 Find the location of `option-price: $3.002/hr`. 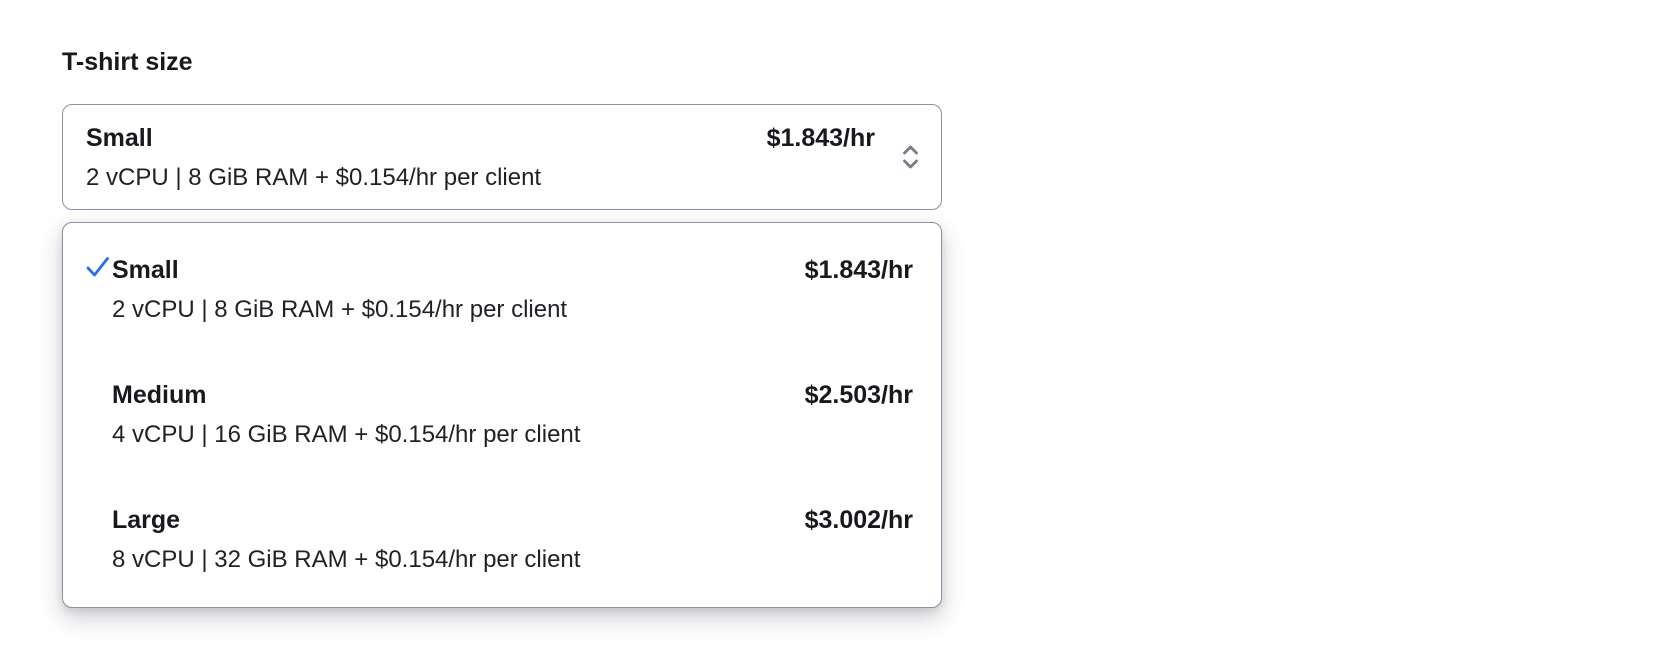

option-price: $3.002/hr is located at coordinates (858, 520).